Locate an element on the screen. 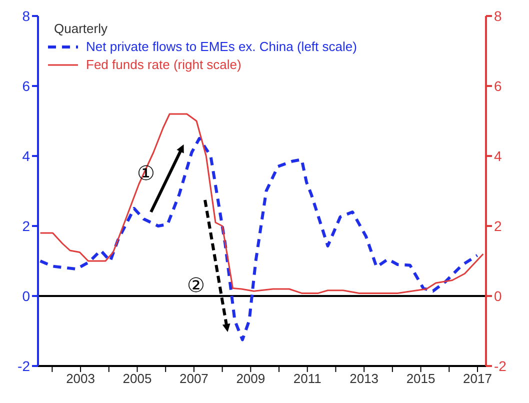  x-tick-label: 2015 is located at coordinates (421, 378).